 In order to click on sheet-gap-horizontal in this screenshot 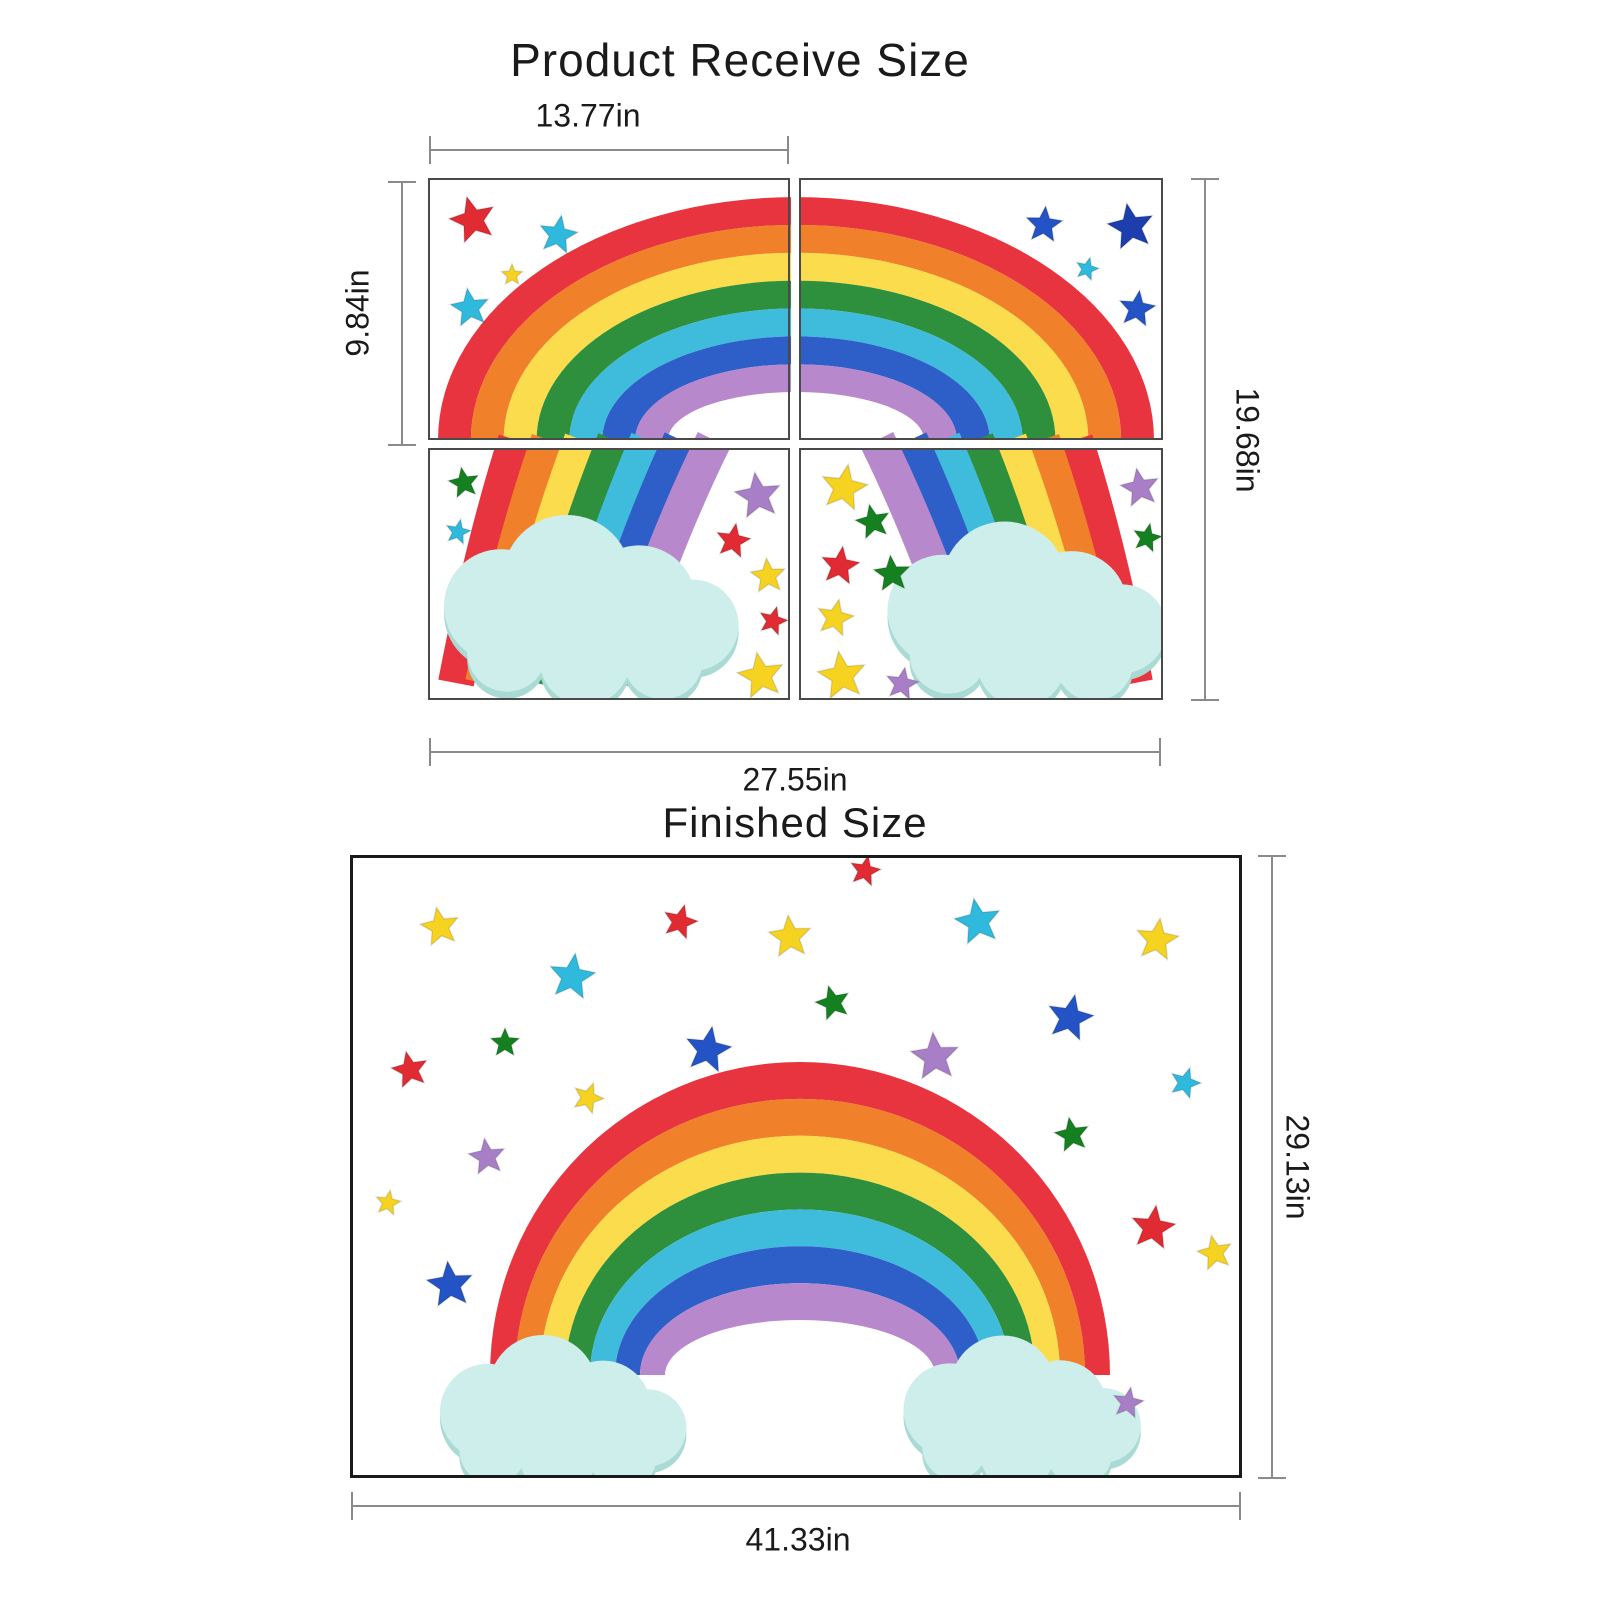, I will do `click(795, 444)`.